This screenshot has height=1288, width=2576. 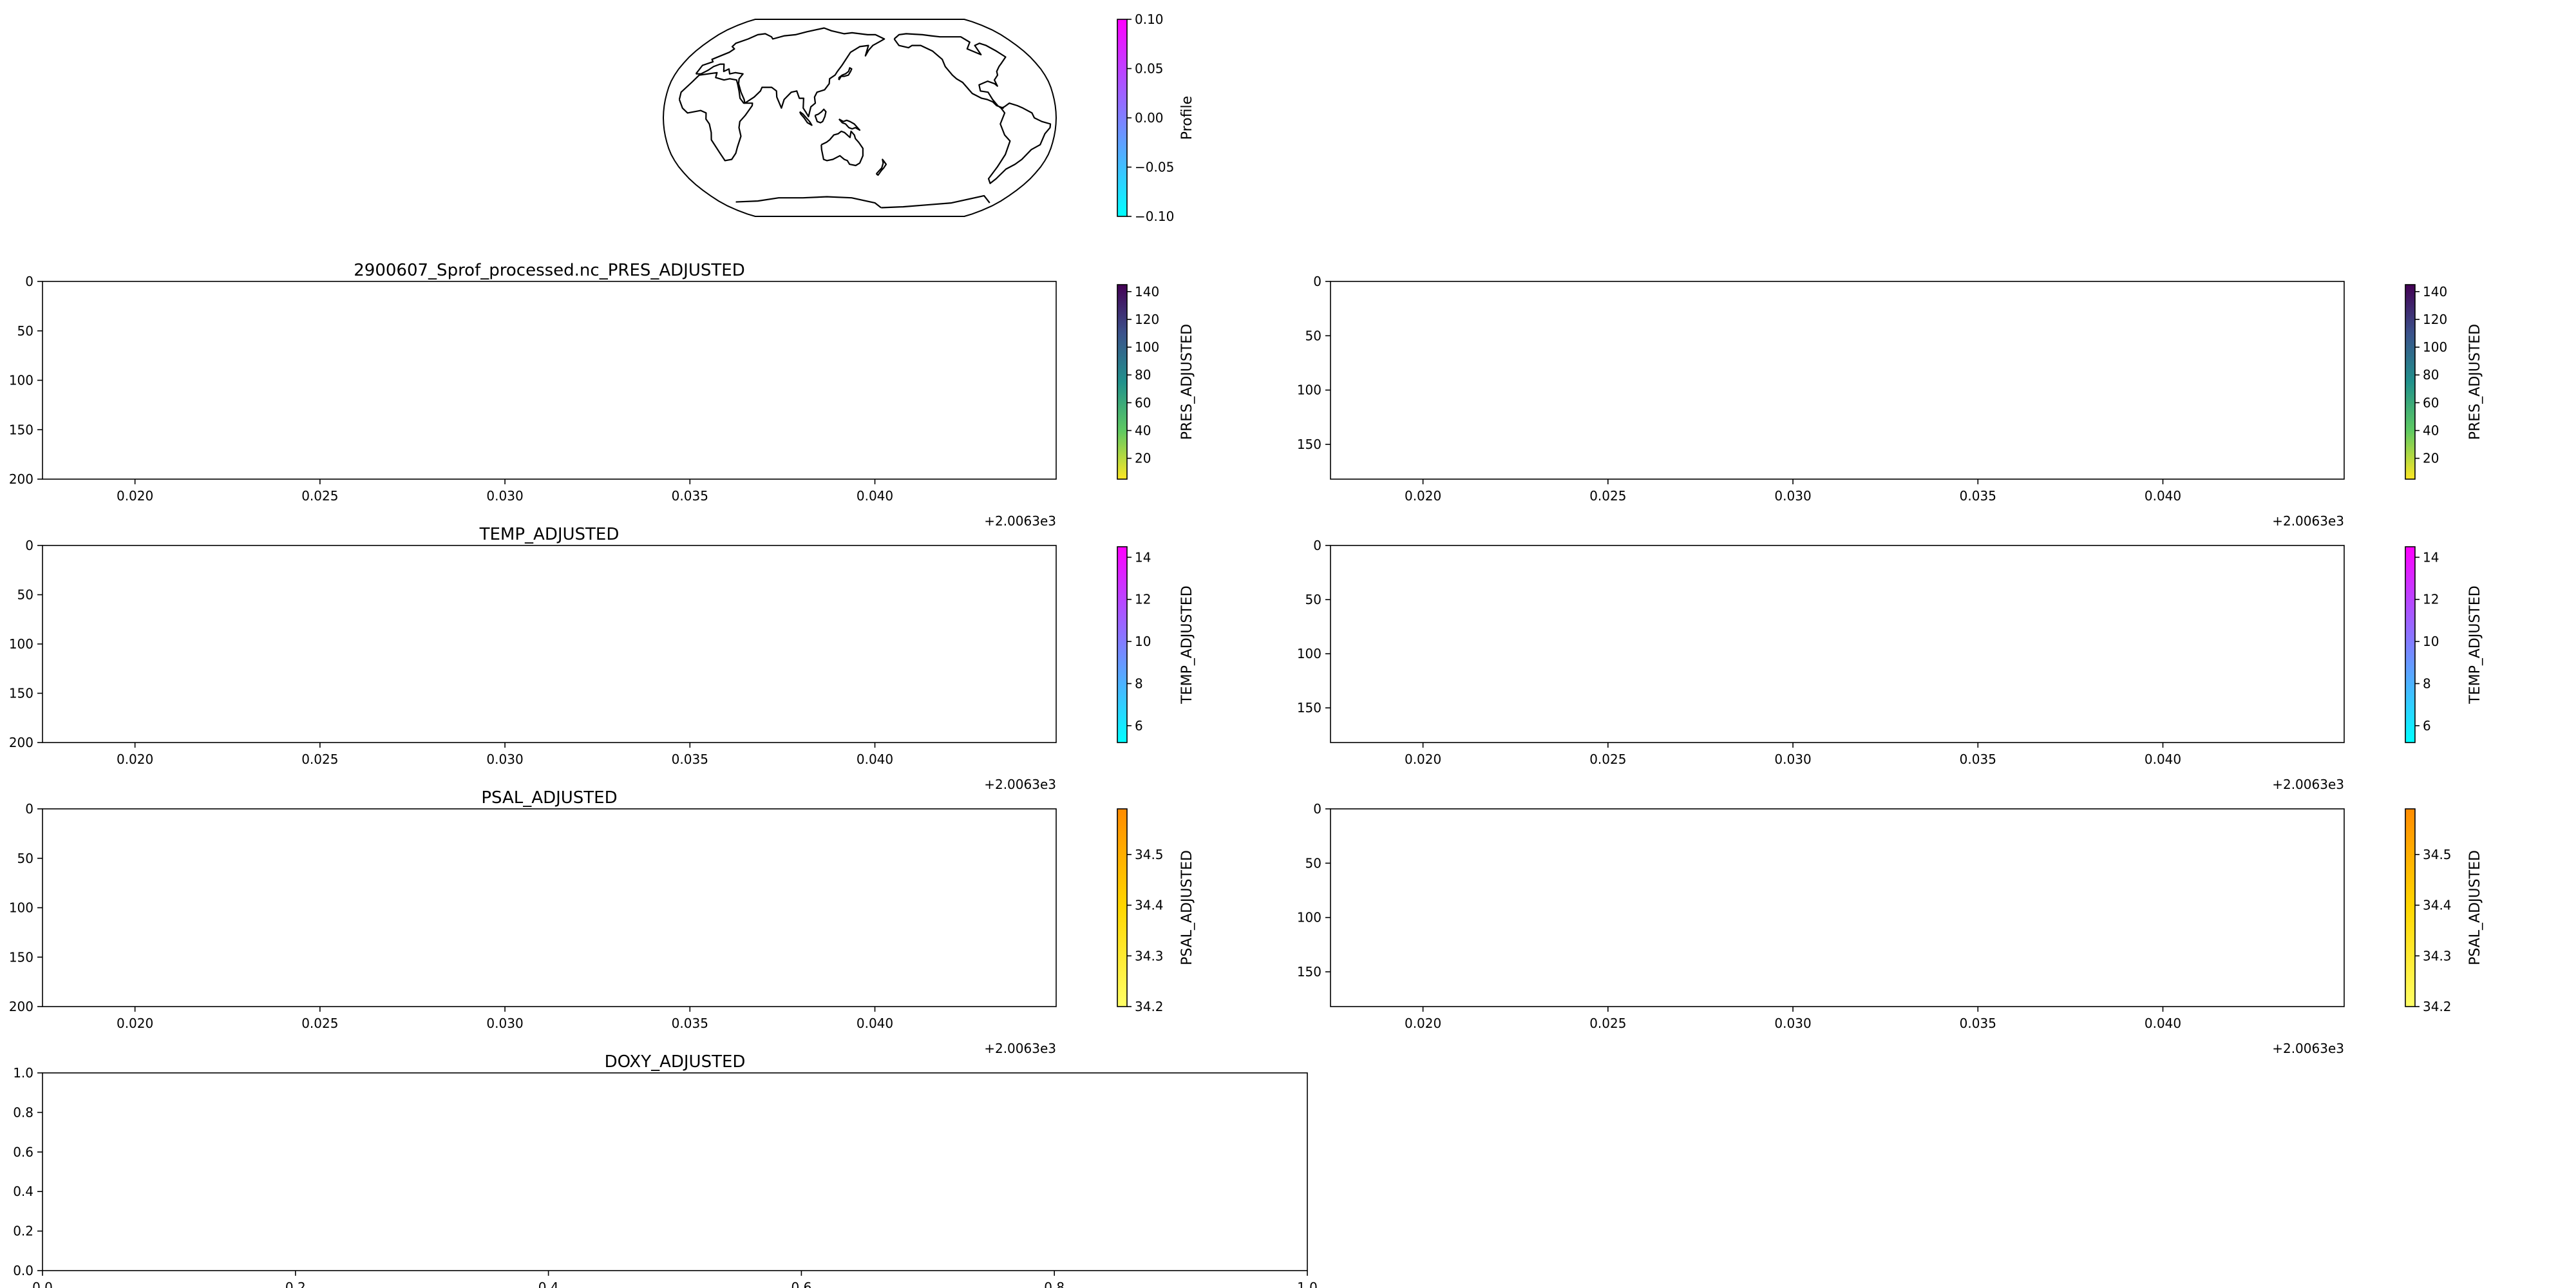 I want to click on colorbar-tick-label: 10, so click(x=1143, y=641).